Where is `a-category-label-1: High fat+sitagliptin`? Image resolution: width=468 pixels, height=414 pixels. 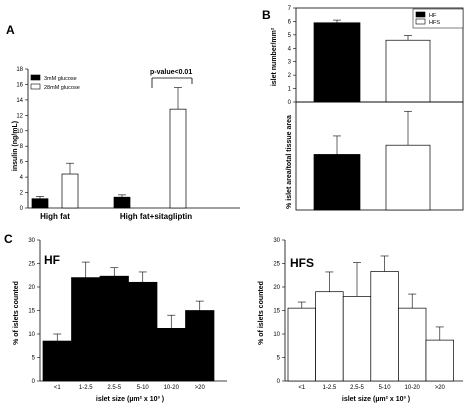
a-category-label-1: High fat+sitagliptin is located at coordinates (156, 216).